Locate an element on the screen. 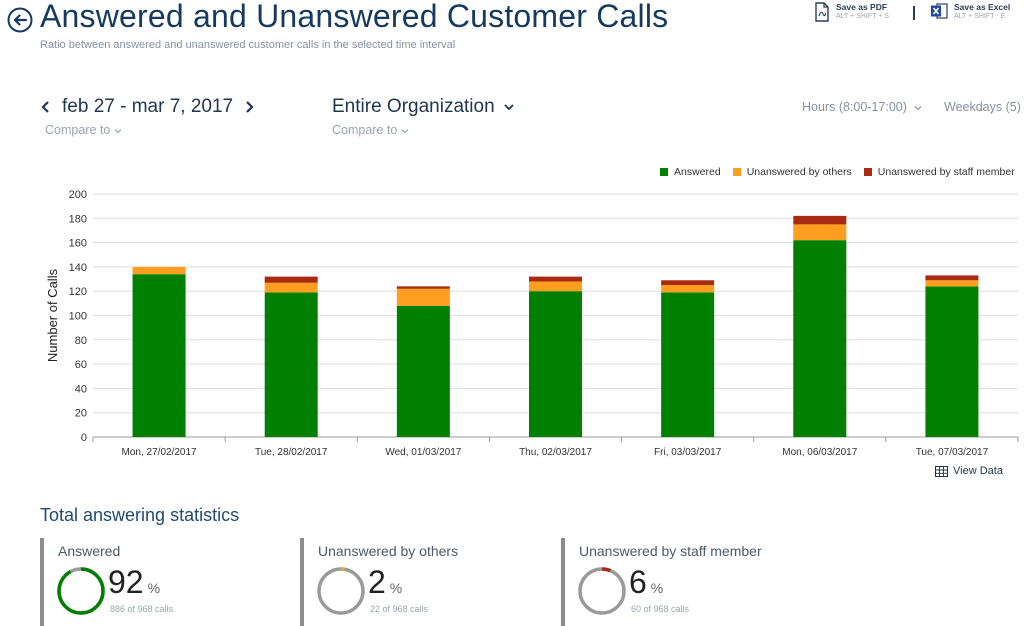  x-tick-label: Tue, 07/03/2017 is located at coordinates (952, 452).